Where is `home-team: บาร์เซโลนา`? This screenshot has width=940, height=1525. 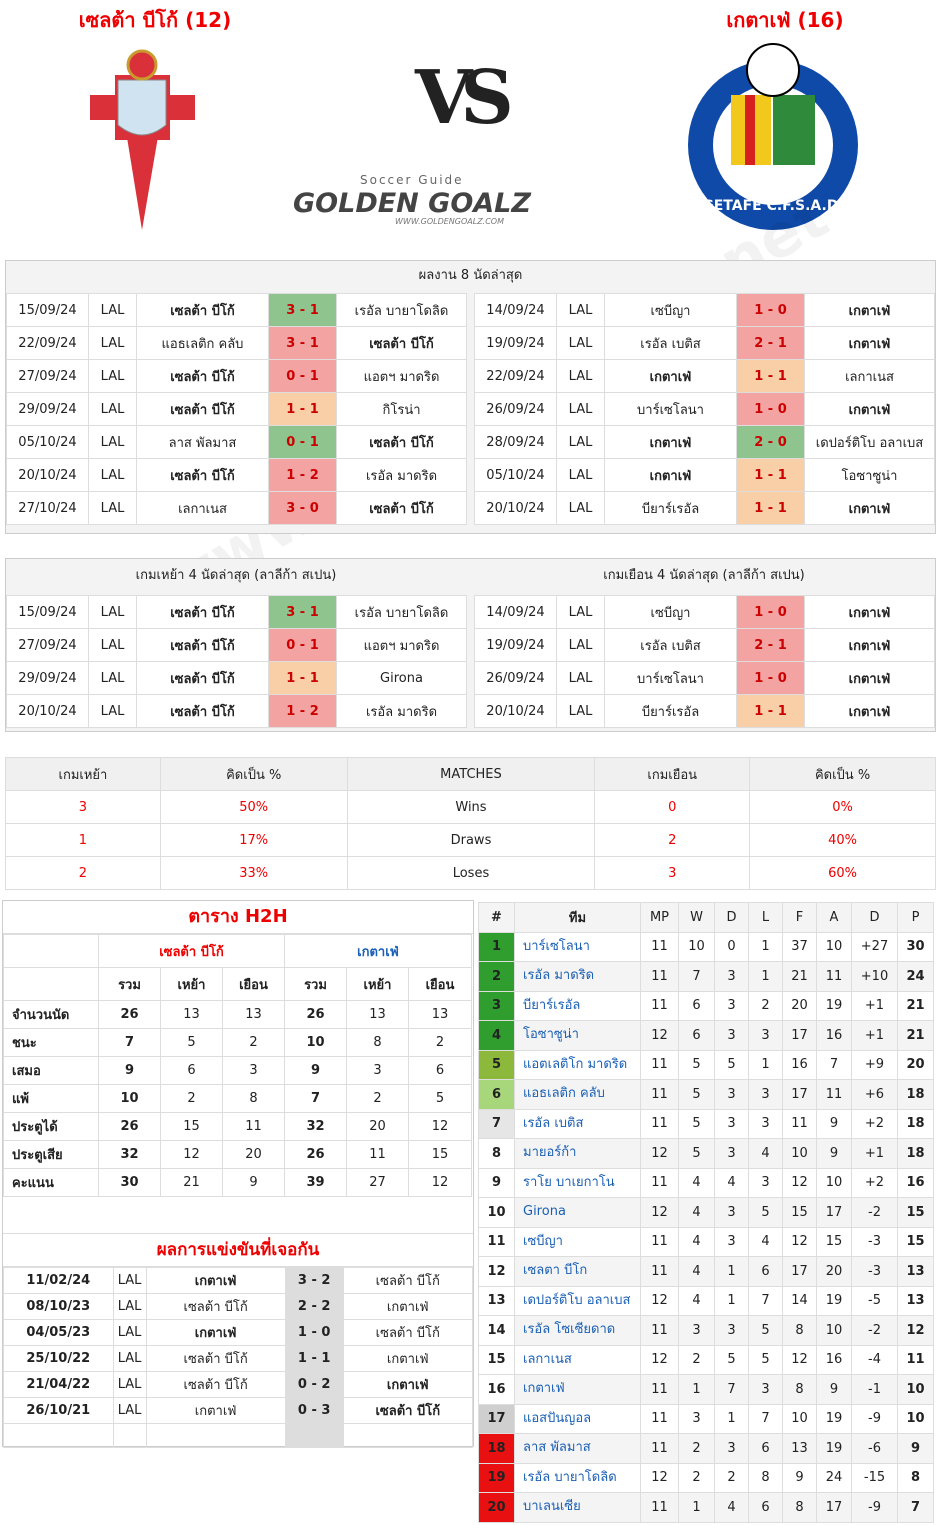
home-team: บาร์เซโลนา is located at coordinates (670, 678).